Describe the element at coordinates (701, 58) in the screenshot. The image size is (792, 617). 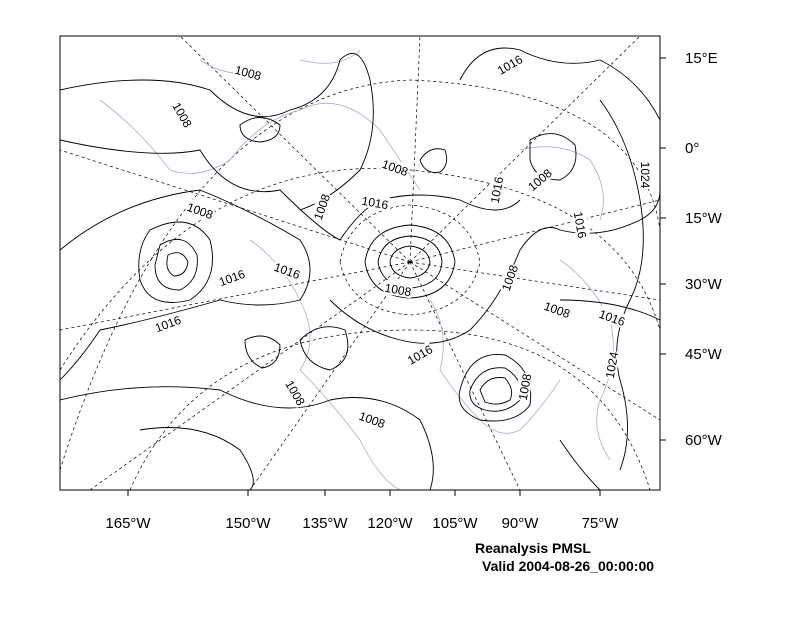
I see `right-axis-label: 15°E` at that location.